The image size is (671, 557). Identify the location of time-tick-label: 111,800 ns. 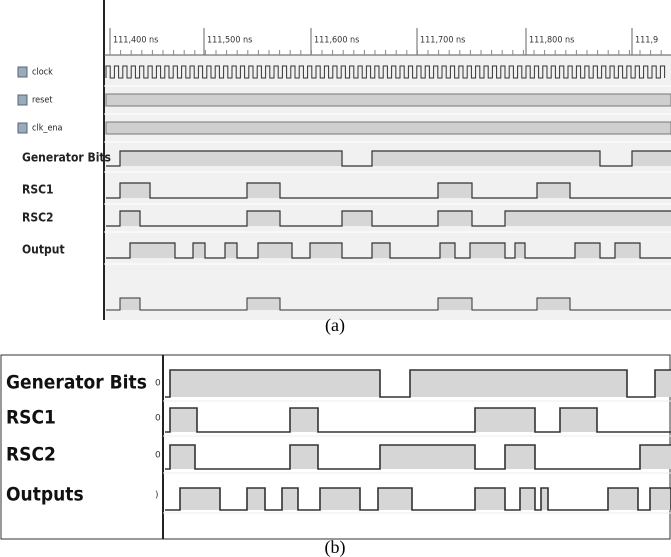
(551, 41).